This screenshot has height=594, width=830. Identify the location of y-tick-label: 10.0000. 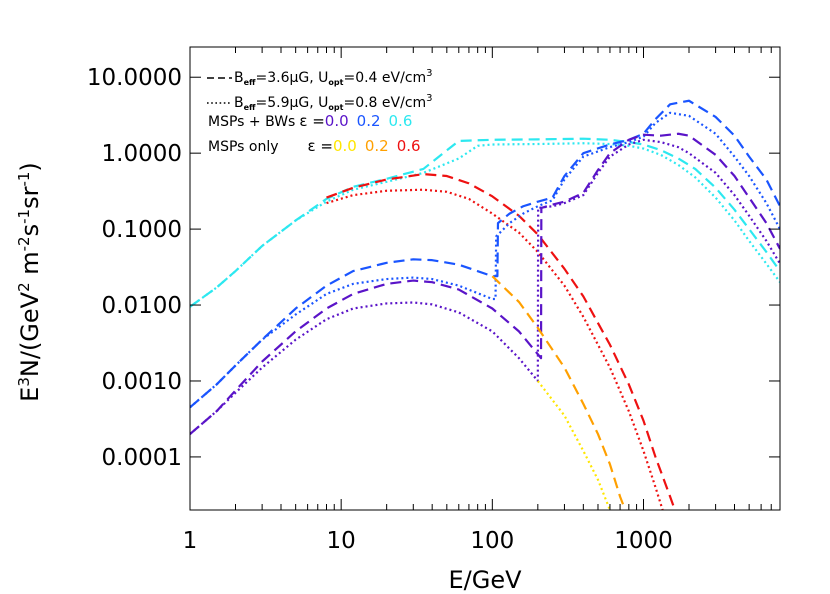
(134, 78).